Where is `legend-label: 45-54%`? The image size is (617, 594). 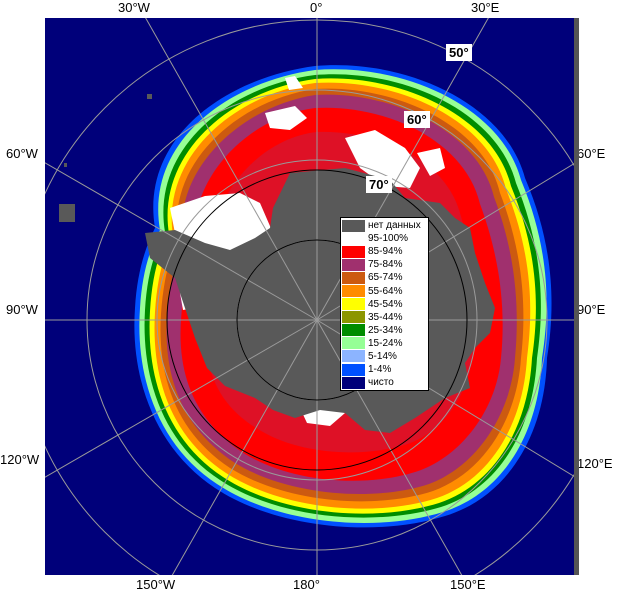
legend-label: 45-54% is located at coordinates (385, 304).